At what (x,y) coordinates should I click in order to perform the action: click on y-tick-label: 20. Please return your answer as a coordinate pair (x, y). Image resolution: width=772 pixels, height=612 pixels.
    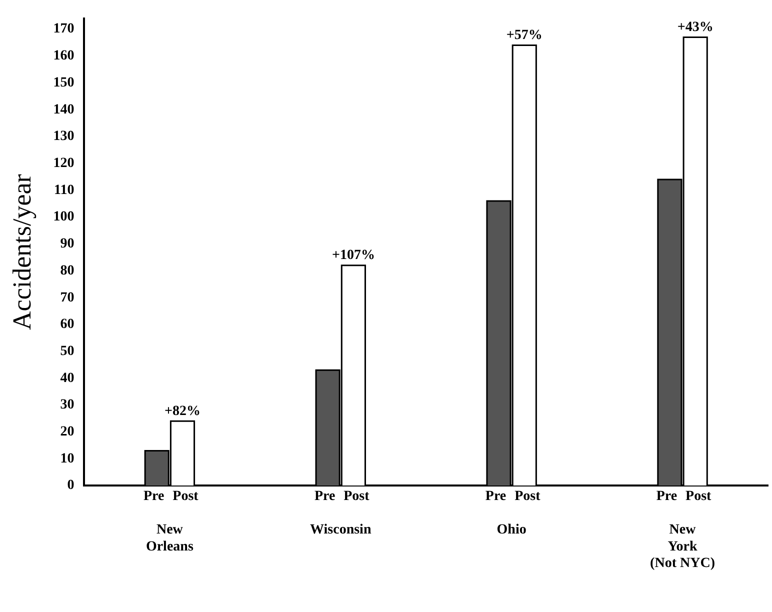
    Looking at the image, I should click on (67, 432).